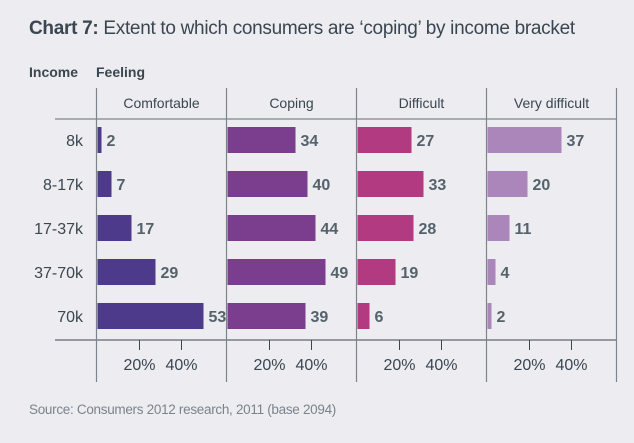 This screenshot has height=443, width=634. Describe the element at coordinates (523, 229) in the screenshot. I see `data-label: 11` at that location.